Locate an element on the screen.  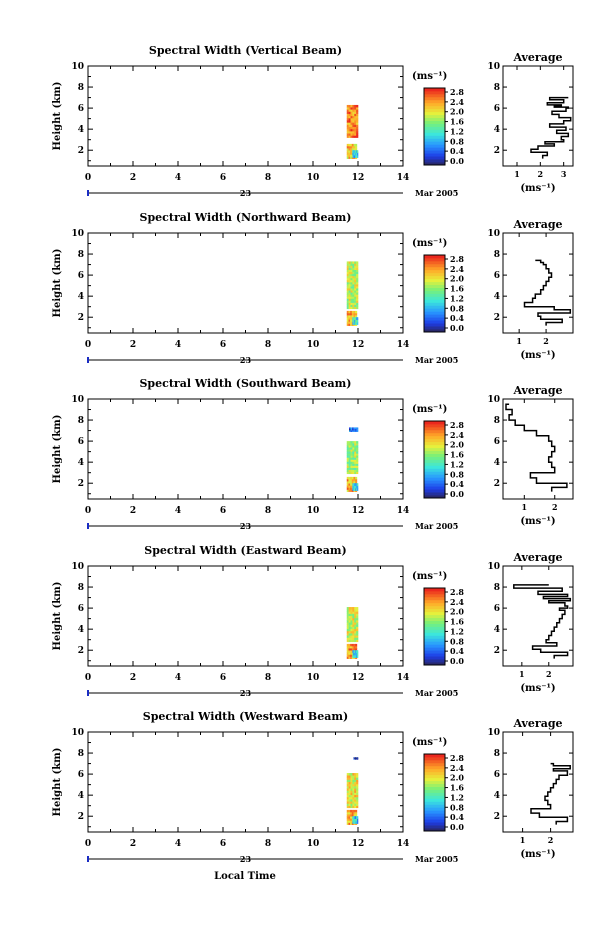
colorbar-tick-label: 1.6 is located at coordinates (457, 788).